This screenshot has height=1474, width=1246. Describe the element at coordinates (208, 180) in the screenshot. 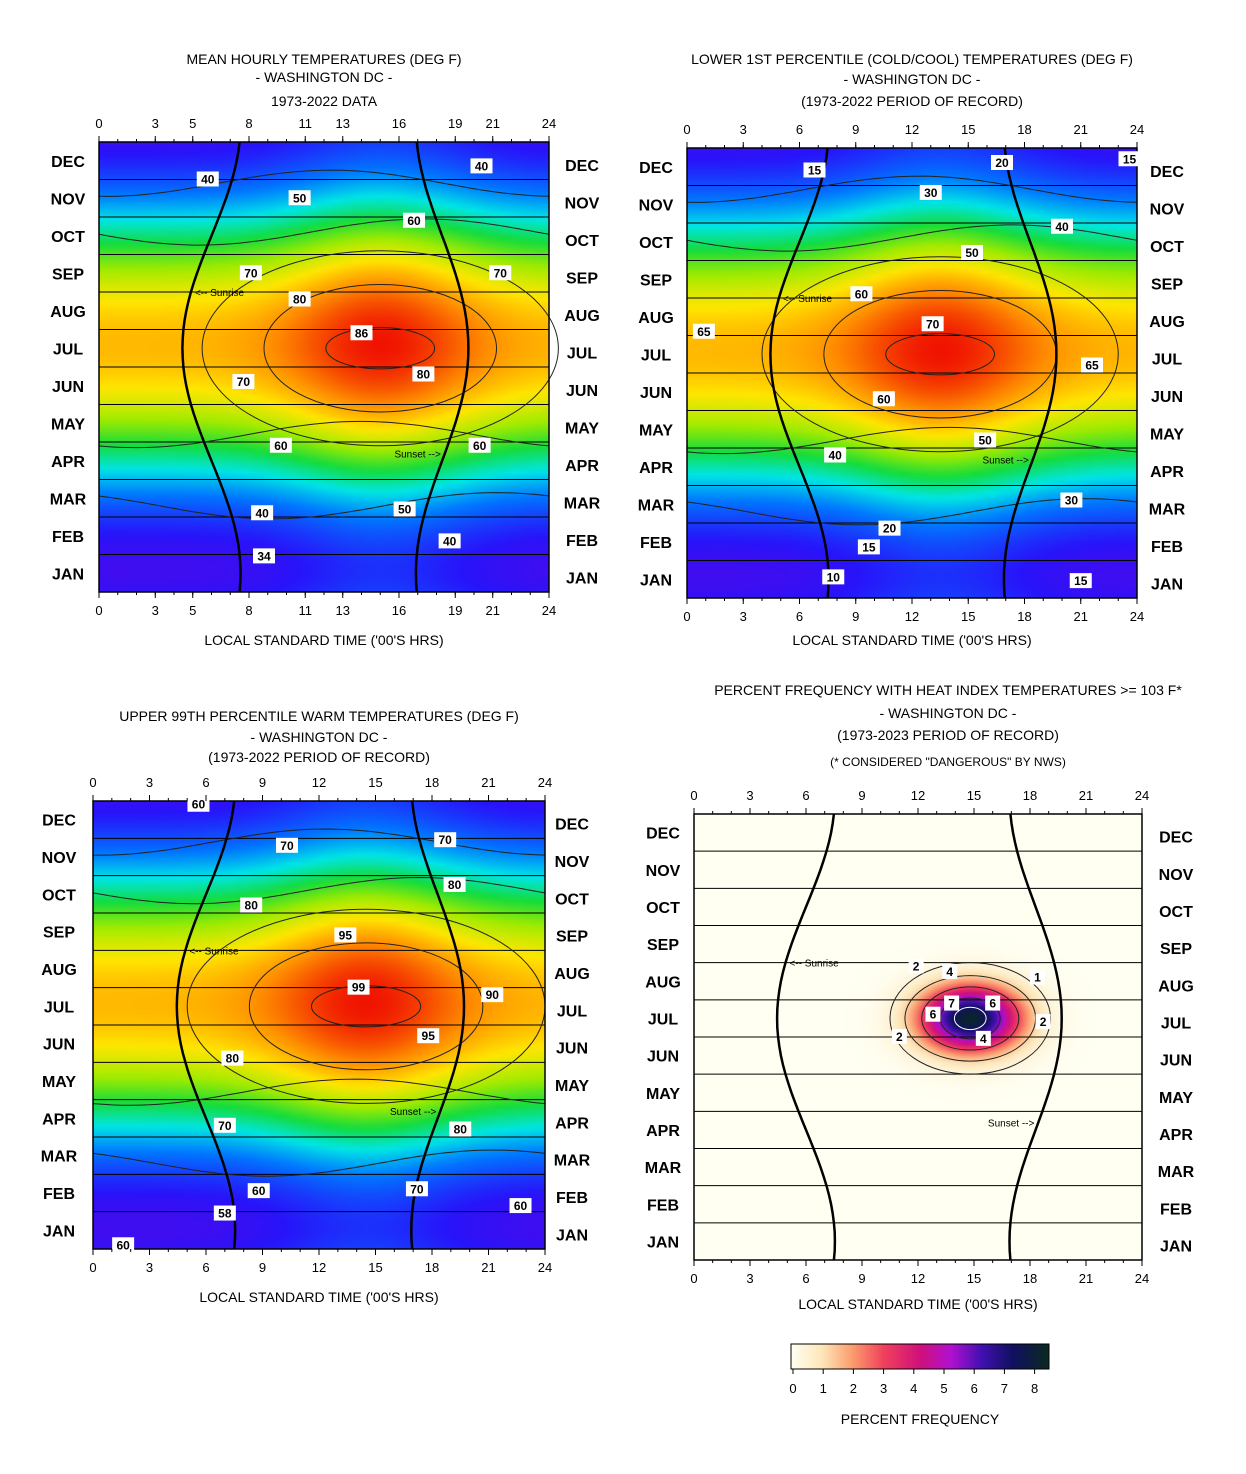

I see `contour-label: 40` at that location.